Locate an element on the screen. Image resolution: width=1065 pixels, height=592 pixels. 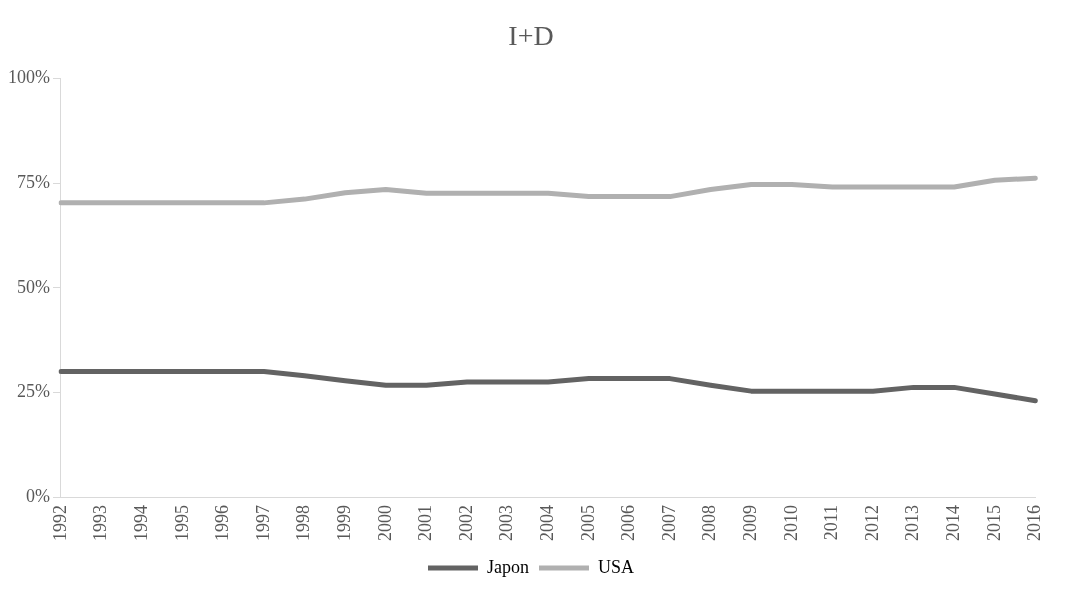
x-tick-label: 2011 is located at coordinates (831, 523).